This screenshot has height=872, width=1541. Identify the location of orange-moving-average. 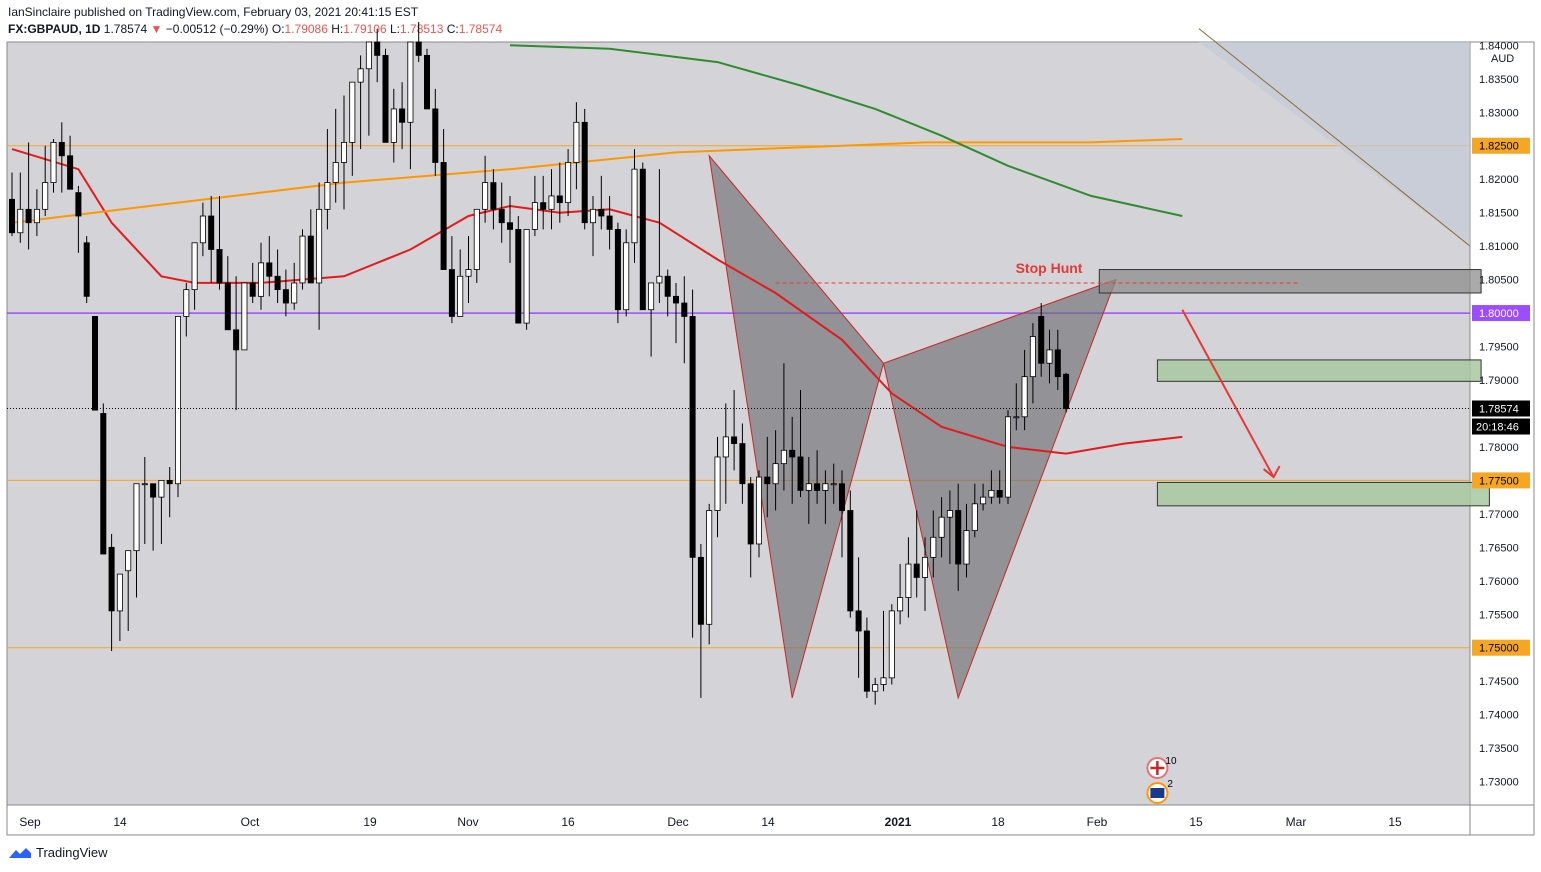
(597, 181).